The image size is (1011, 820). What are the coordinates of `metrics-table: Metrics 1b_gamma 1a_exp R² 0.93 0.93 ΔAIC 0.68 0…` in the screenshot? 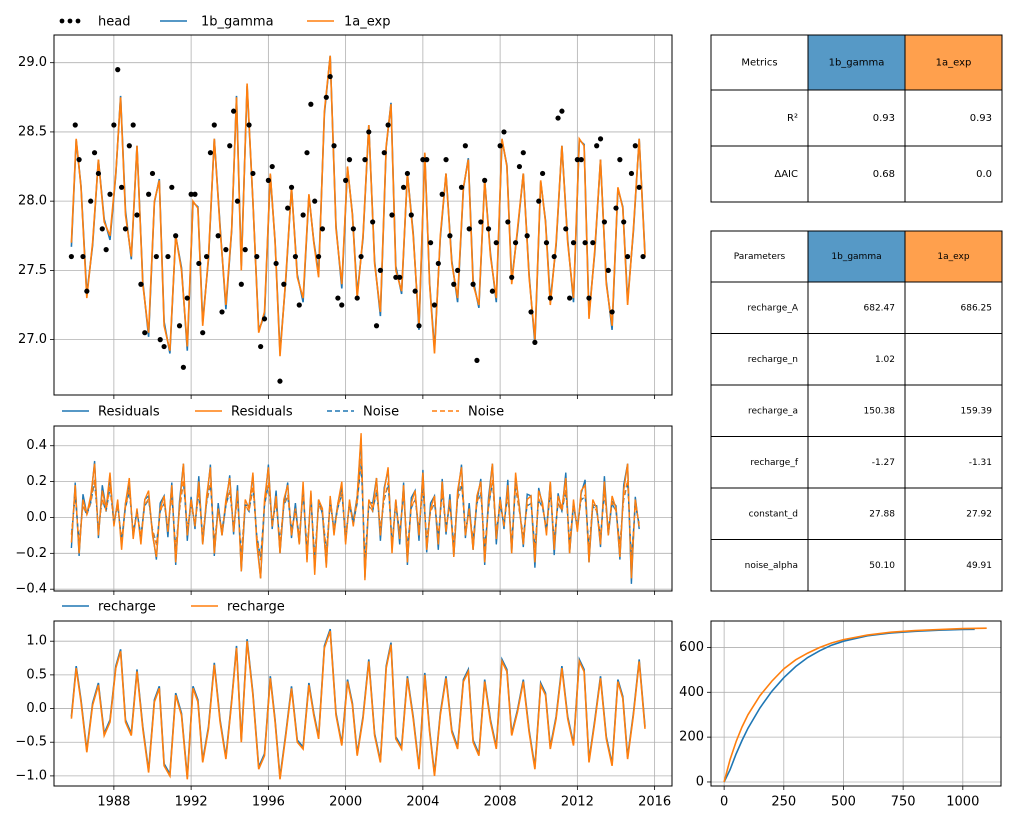 It's located at (856, 118).